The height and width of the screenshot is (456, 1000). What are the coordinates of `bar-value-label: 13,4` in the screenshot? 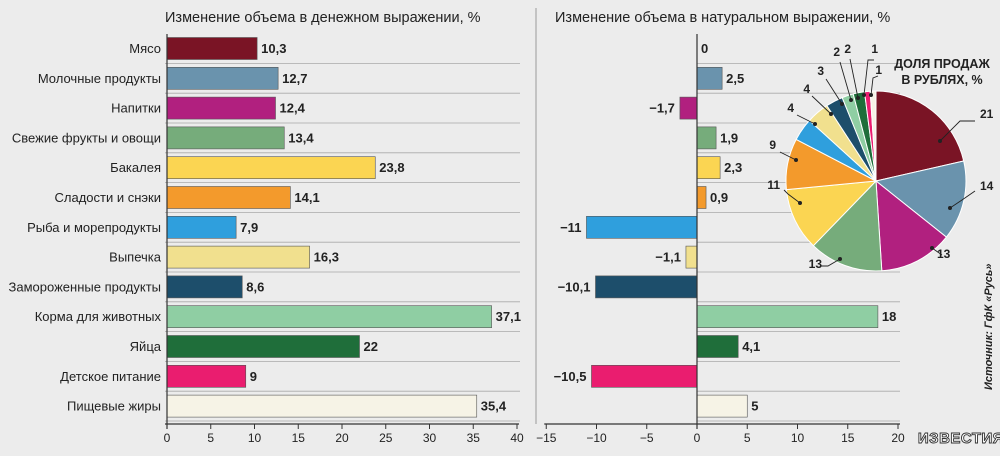 It's located at (301, 137).